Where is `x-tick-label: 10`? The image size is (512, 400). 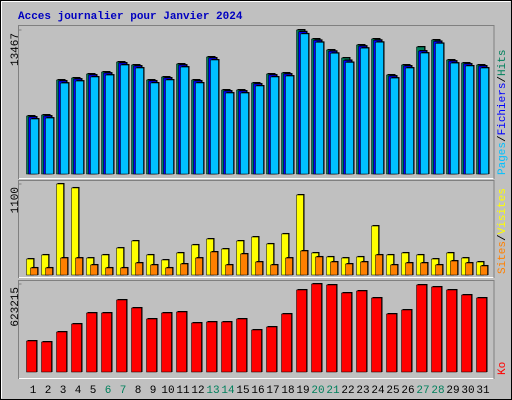 x-tick-label: 10 is located at coordinates (167, 391).